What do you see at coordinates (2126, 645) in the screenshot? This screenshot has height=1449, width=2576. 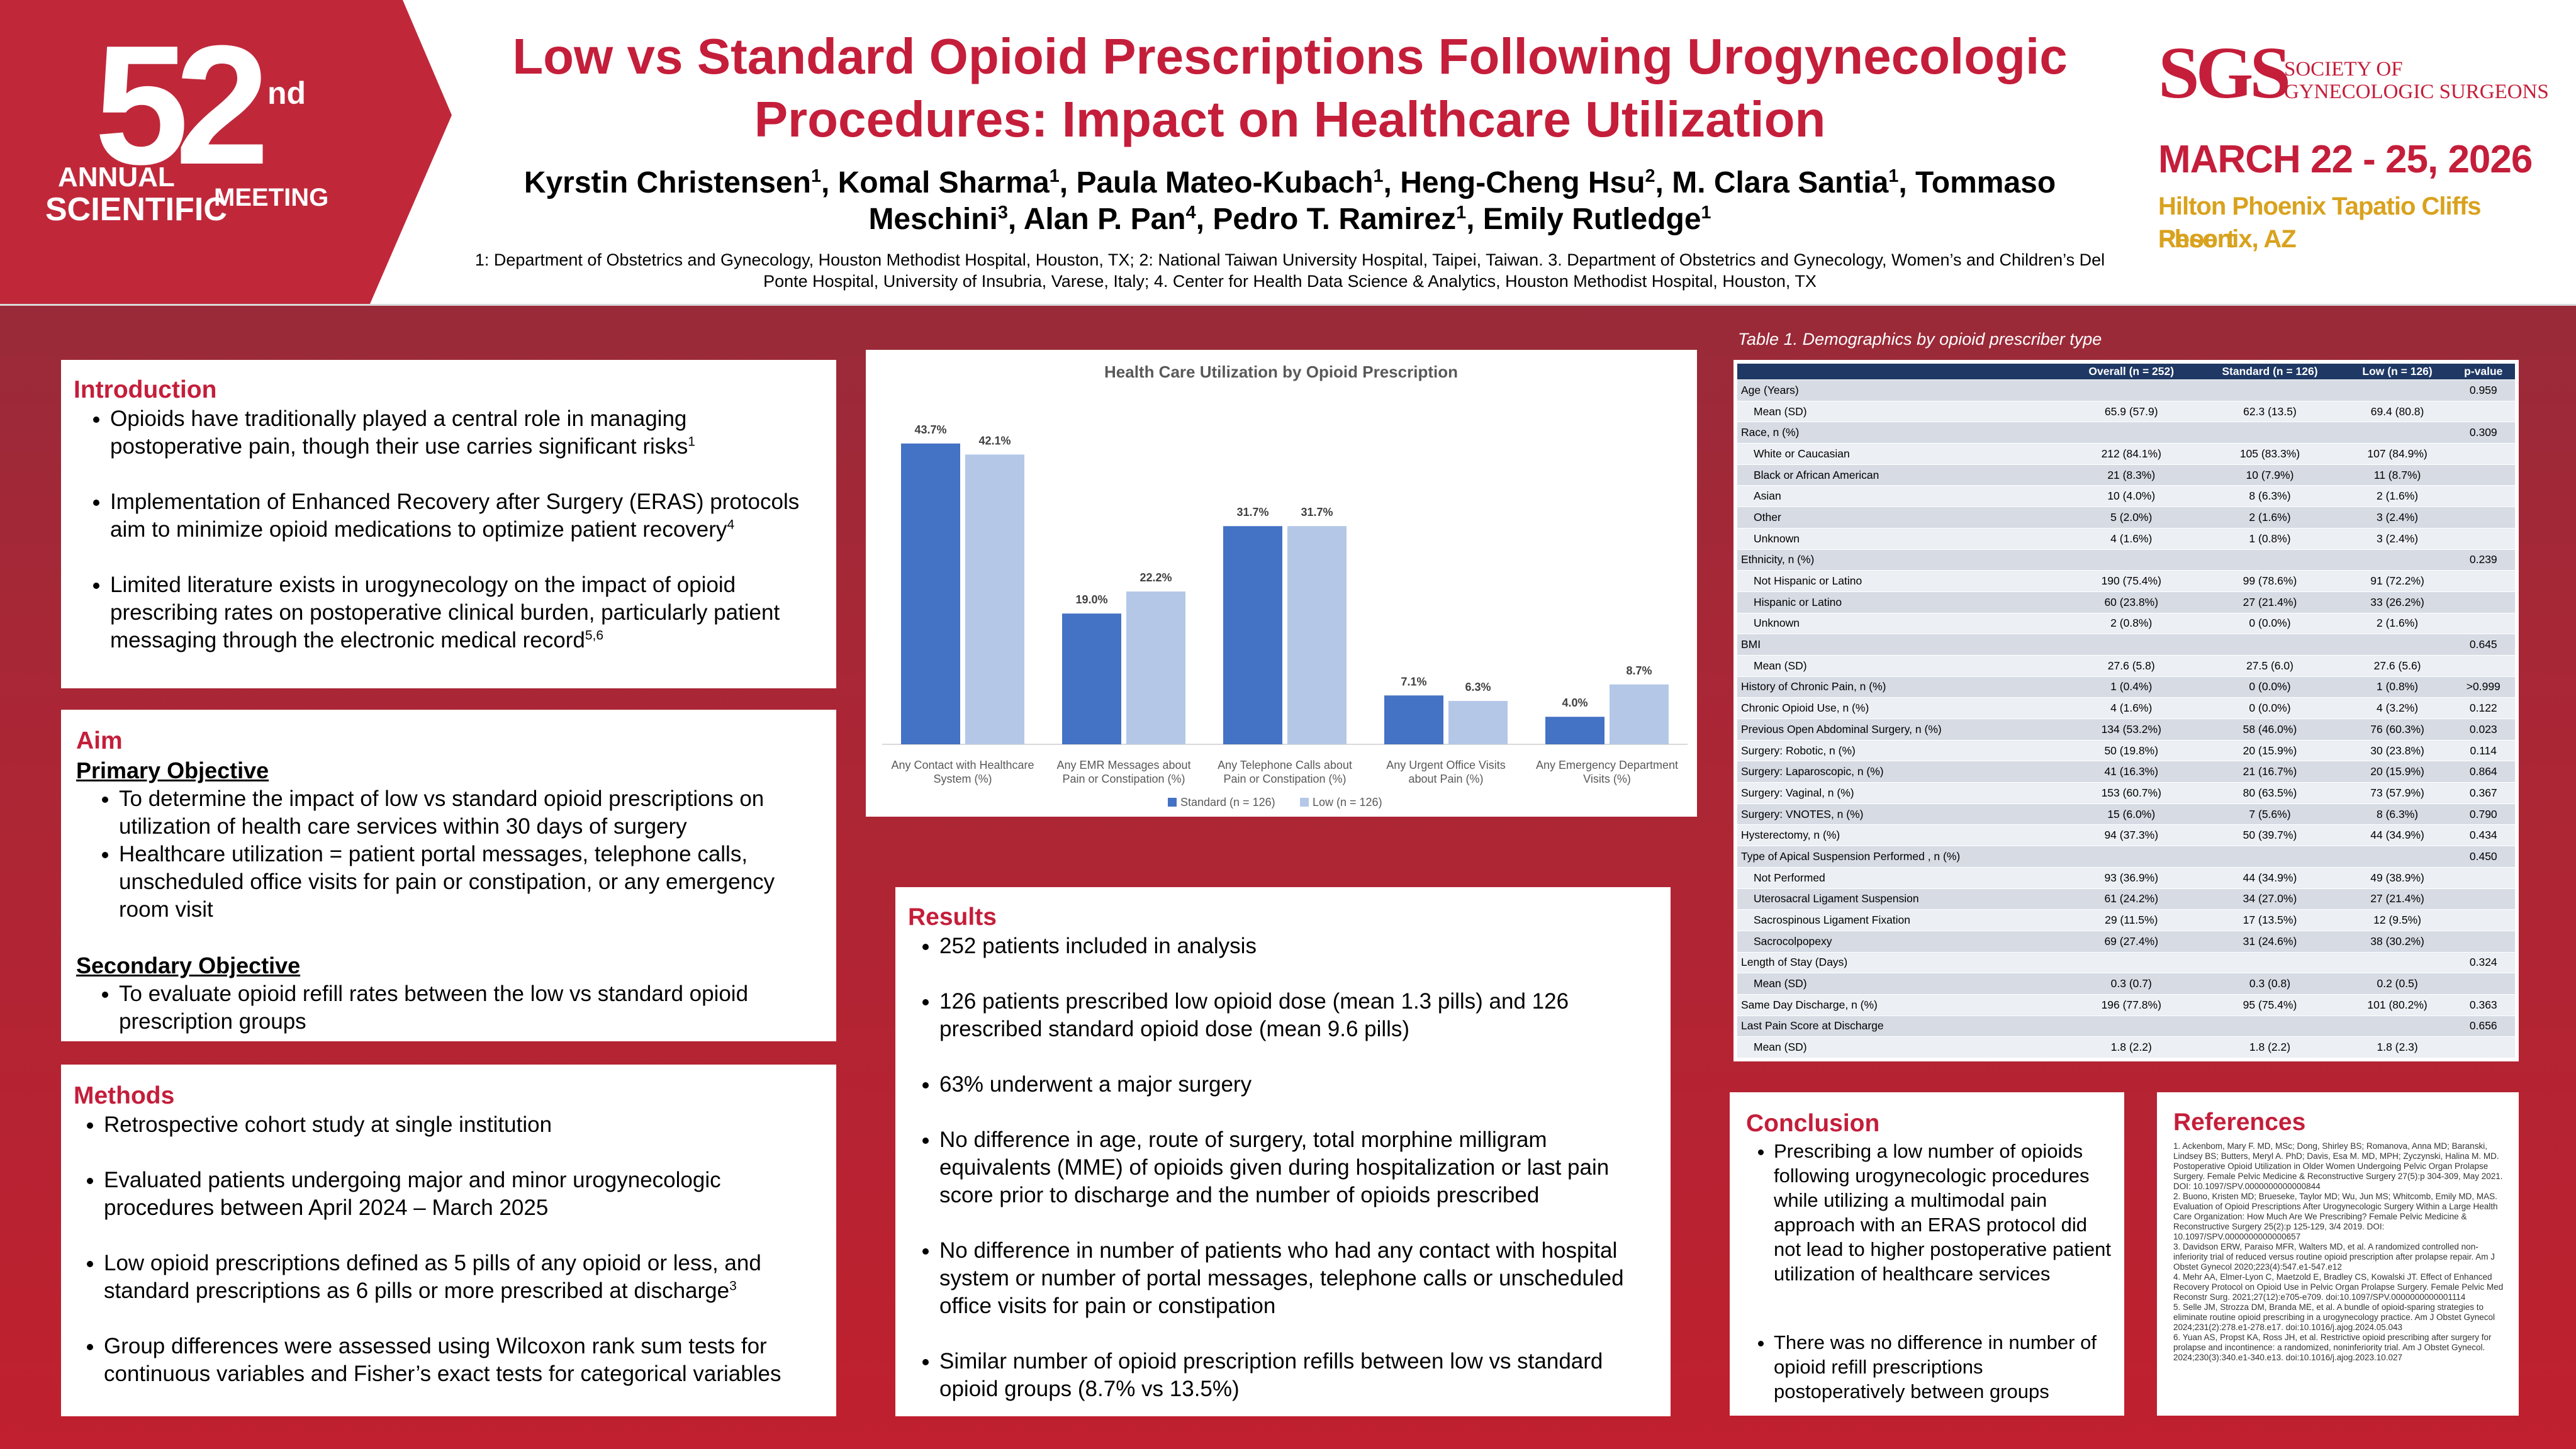 I see `table-row: BMI 0.645` at bounding box center [2126, 645].